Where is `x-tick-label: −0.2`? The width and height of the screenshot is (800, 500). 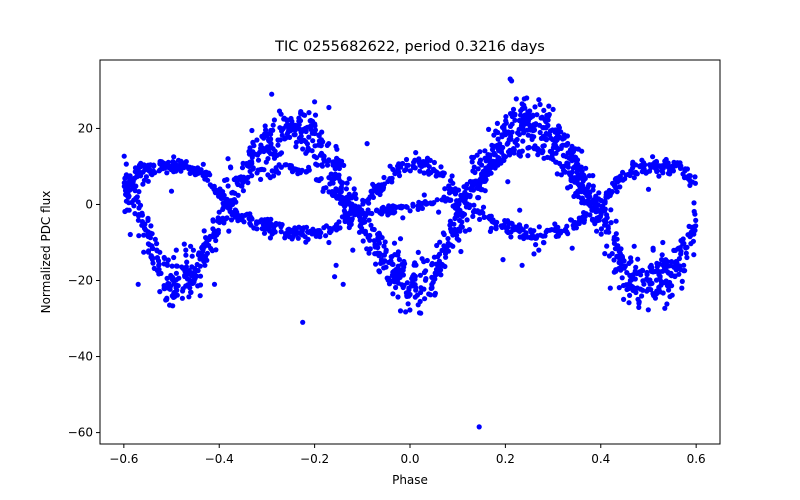
x-tick-label: −0.2 is located at coordinates (314, 459).